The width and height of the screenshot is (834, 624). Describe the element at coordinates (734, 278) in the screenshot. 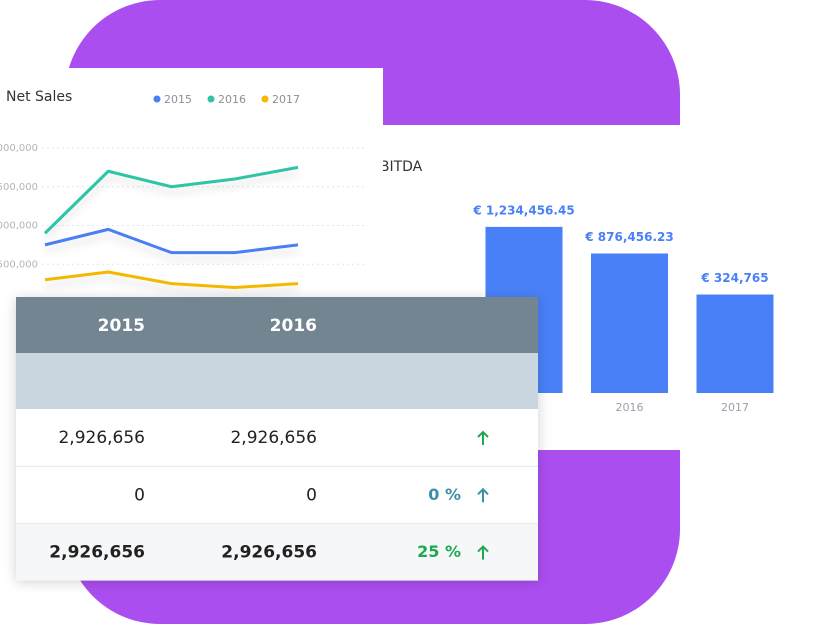

I see `bar-value-label: € 324,765` at that location.